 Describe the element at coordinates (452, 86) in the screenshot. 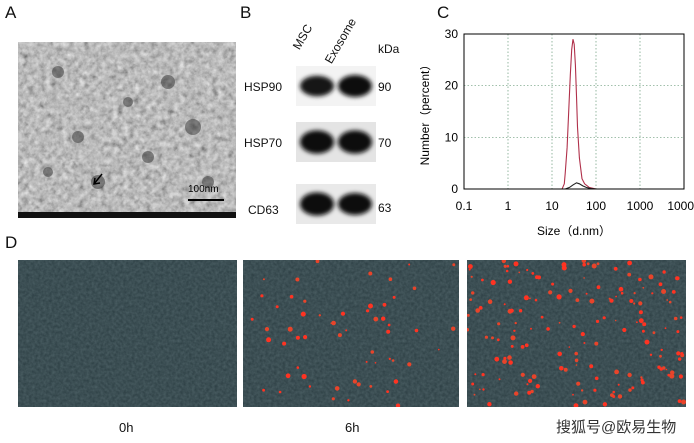

I see `y-tick-label: 20` at that location.